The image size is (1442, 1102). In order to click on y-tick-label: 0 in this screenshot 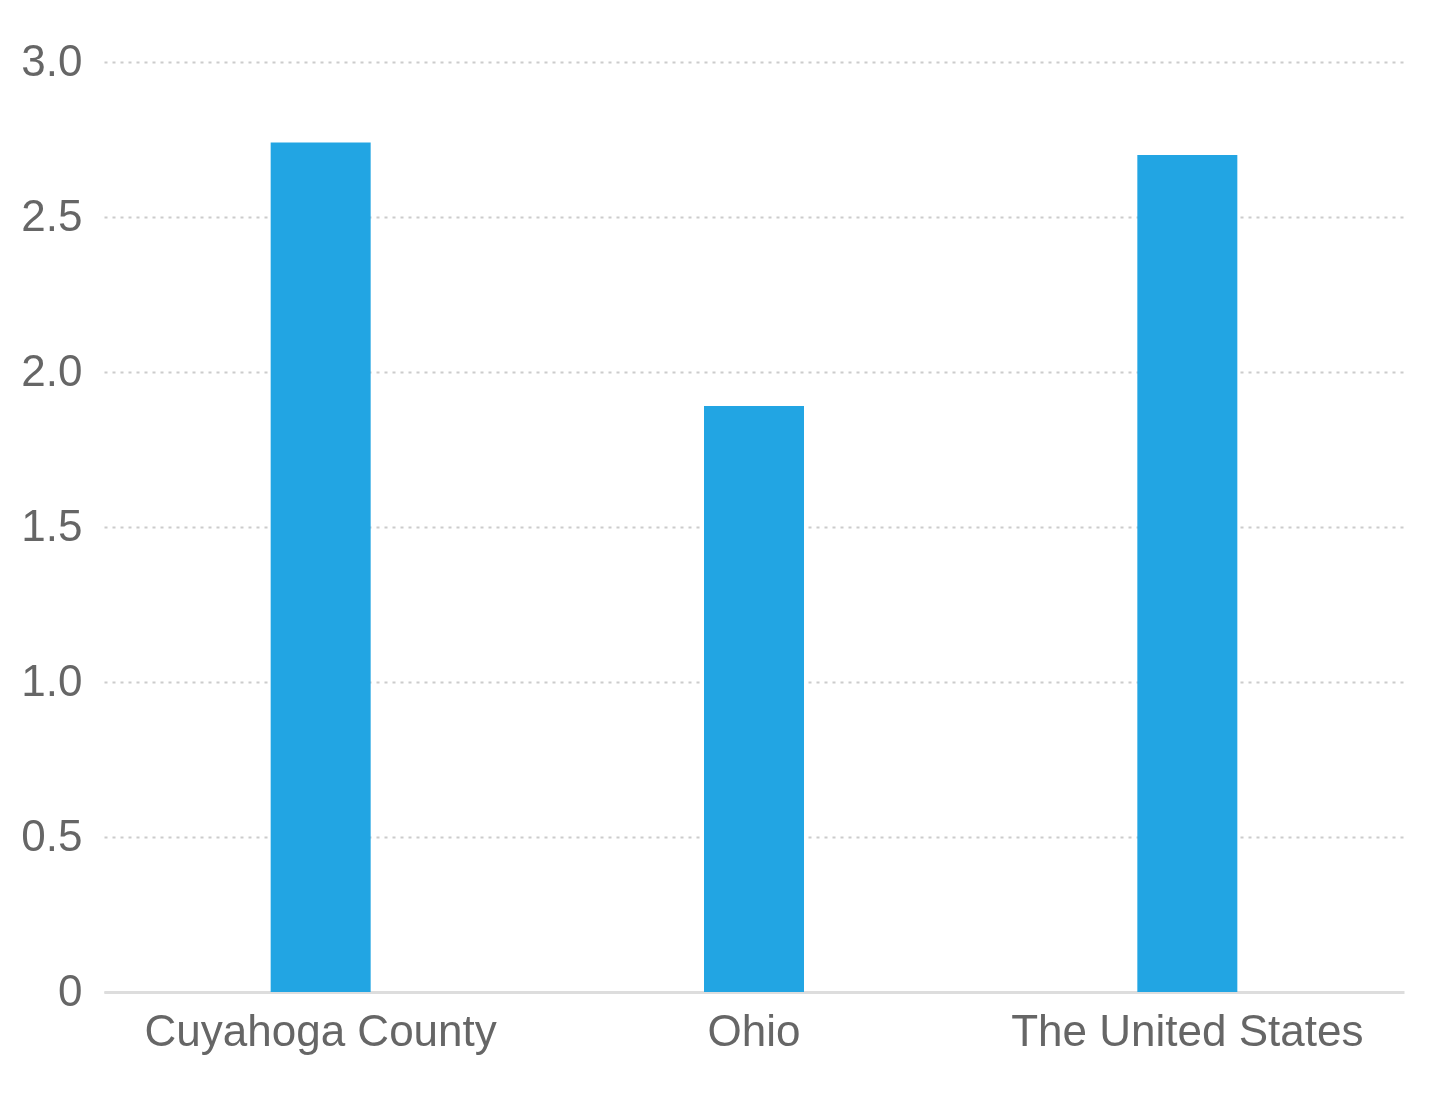, I will do `click(70, 990)`.